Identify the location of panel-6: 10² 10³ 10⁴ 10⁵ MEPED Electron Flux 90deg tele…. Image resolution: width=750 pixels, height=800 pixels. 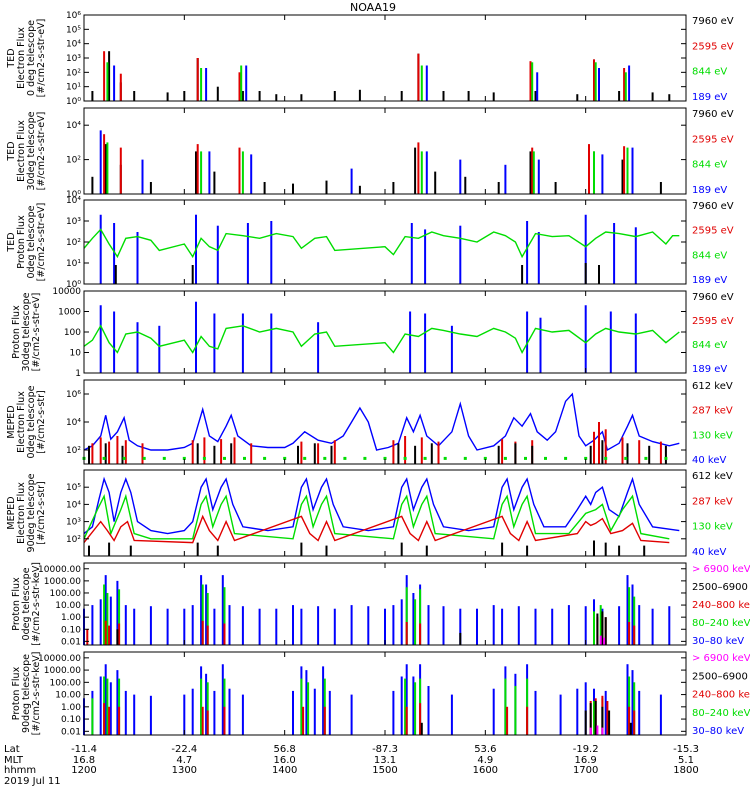
(369, 513).